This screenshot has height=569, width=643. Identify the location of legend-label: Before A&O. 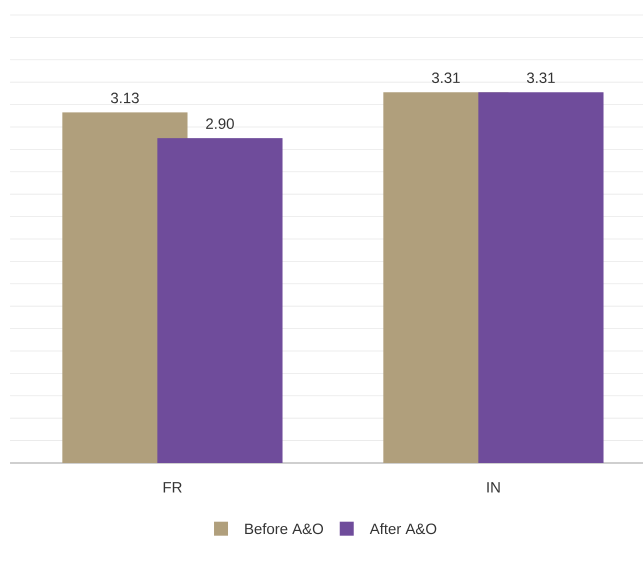
(284, 528).